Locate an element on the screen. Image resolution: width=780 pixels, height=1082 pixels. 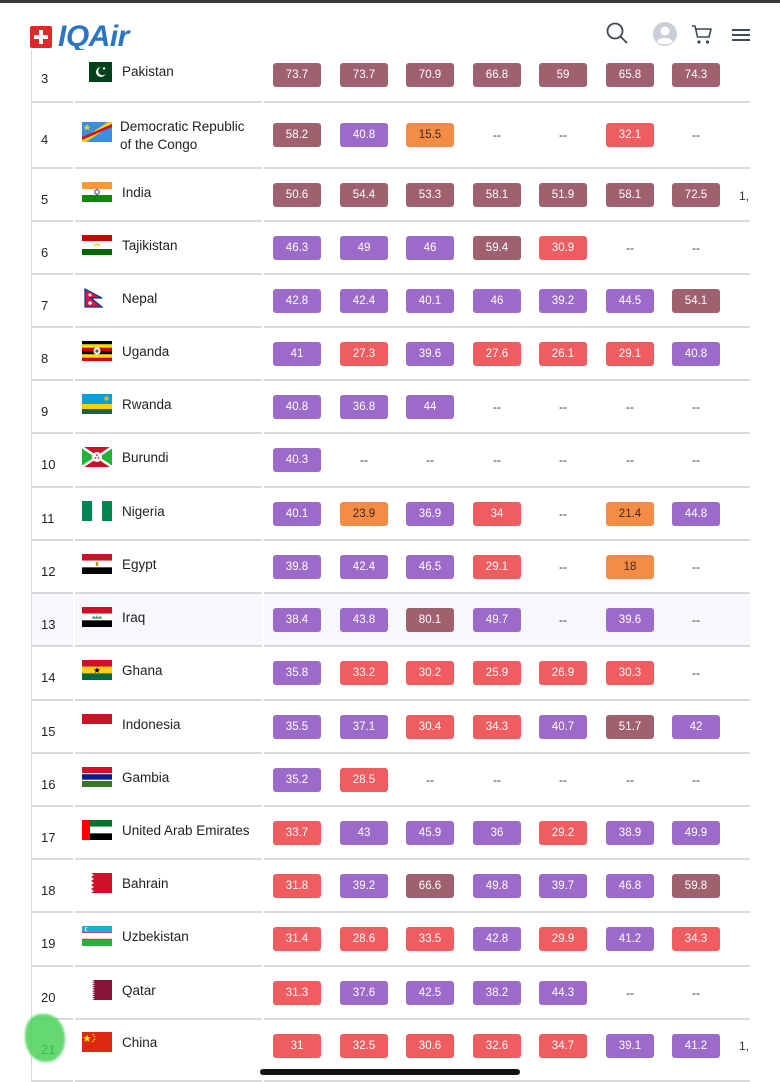
aqi-value-badge: 34.3 is located at coordinates (696, 939).